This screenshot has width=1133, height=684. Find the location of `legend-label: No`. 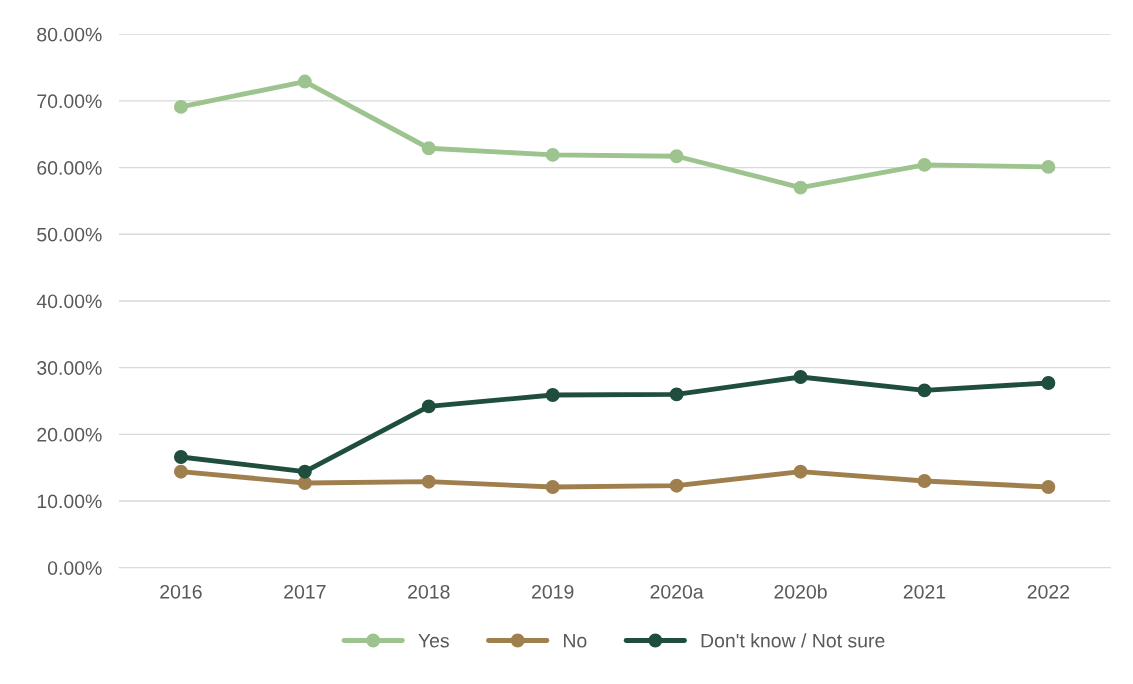

legend-label: No is located at coordinates (575, 640).